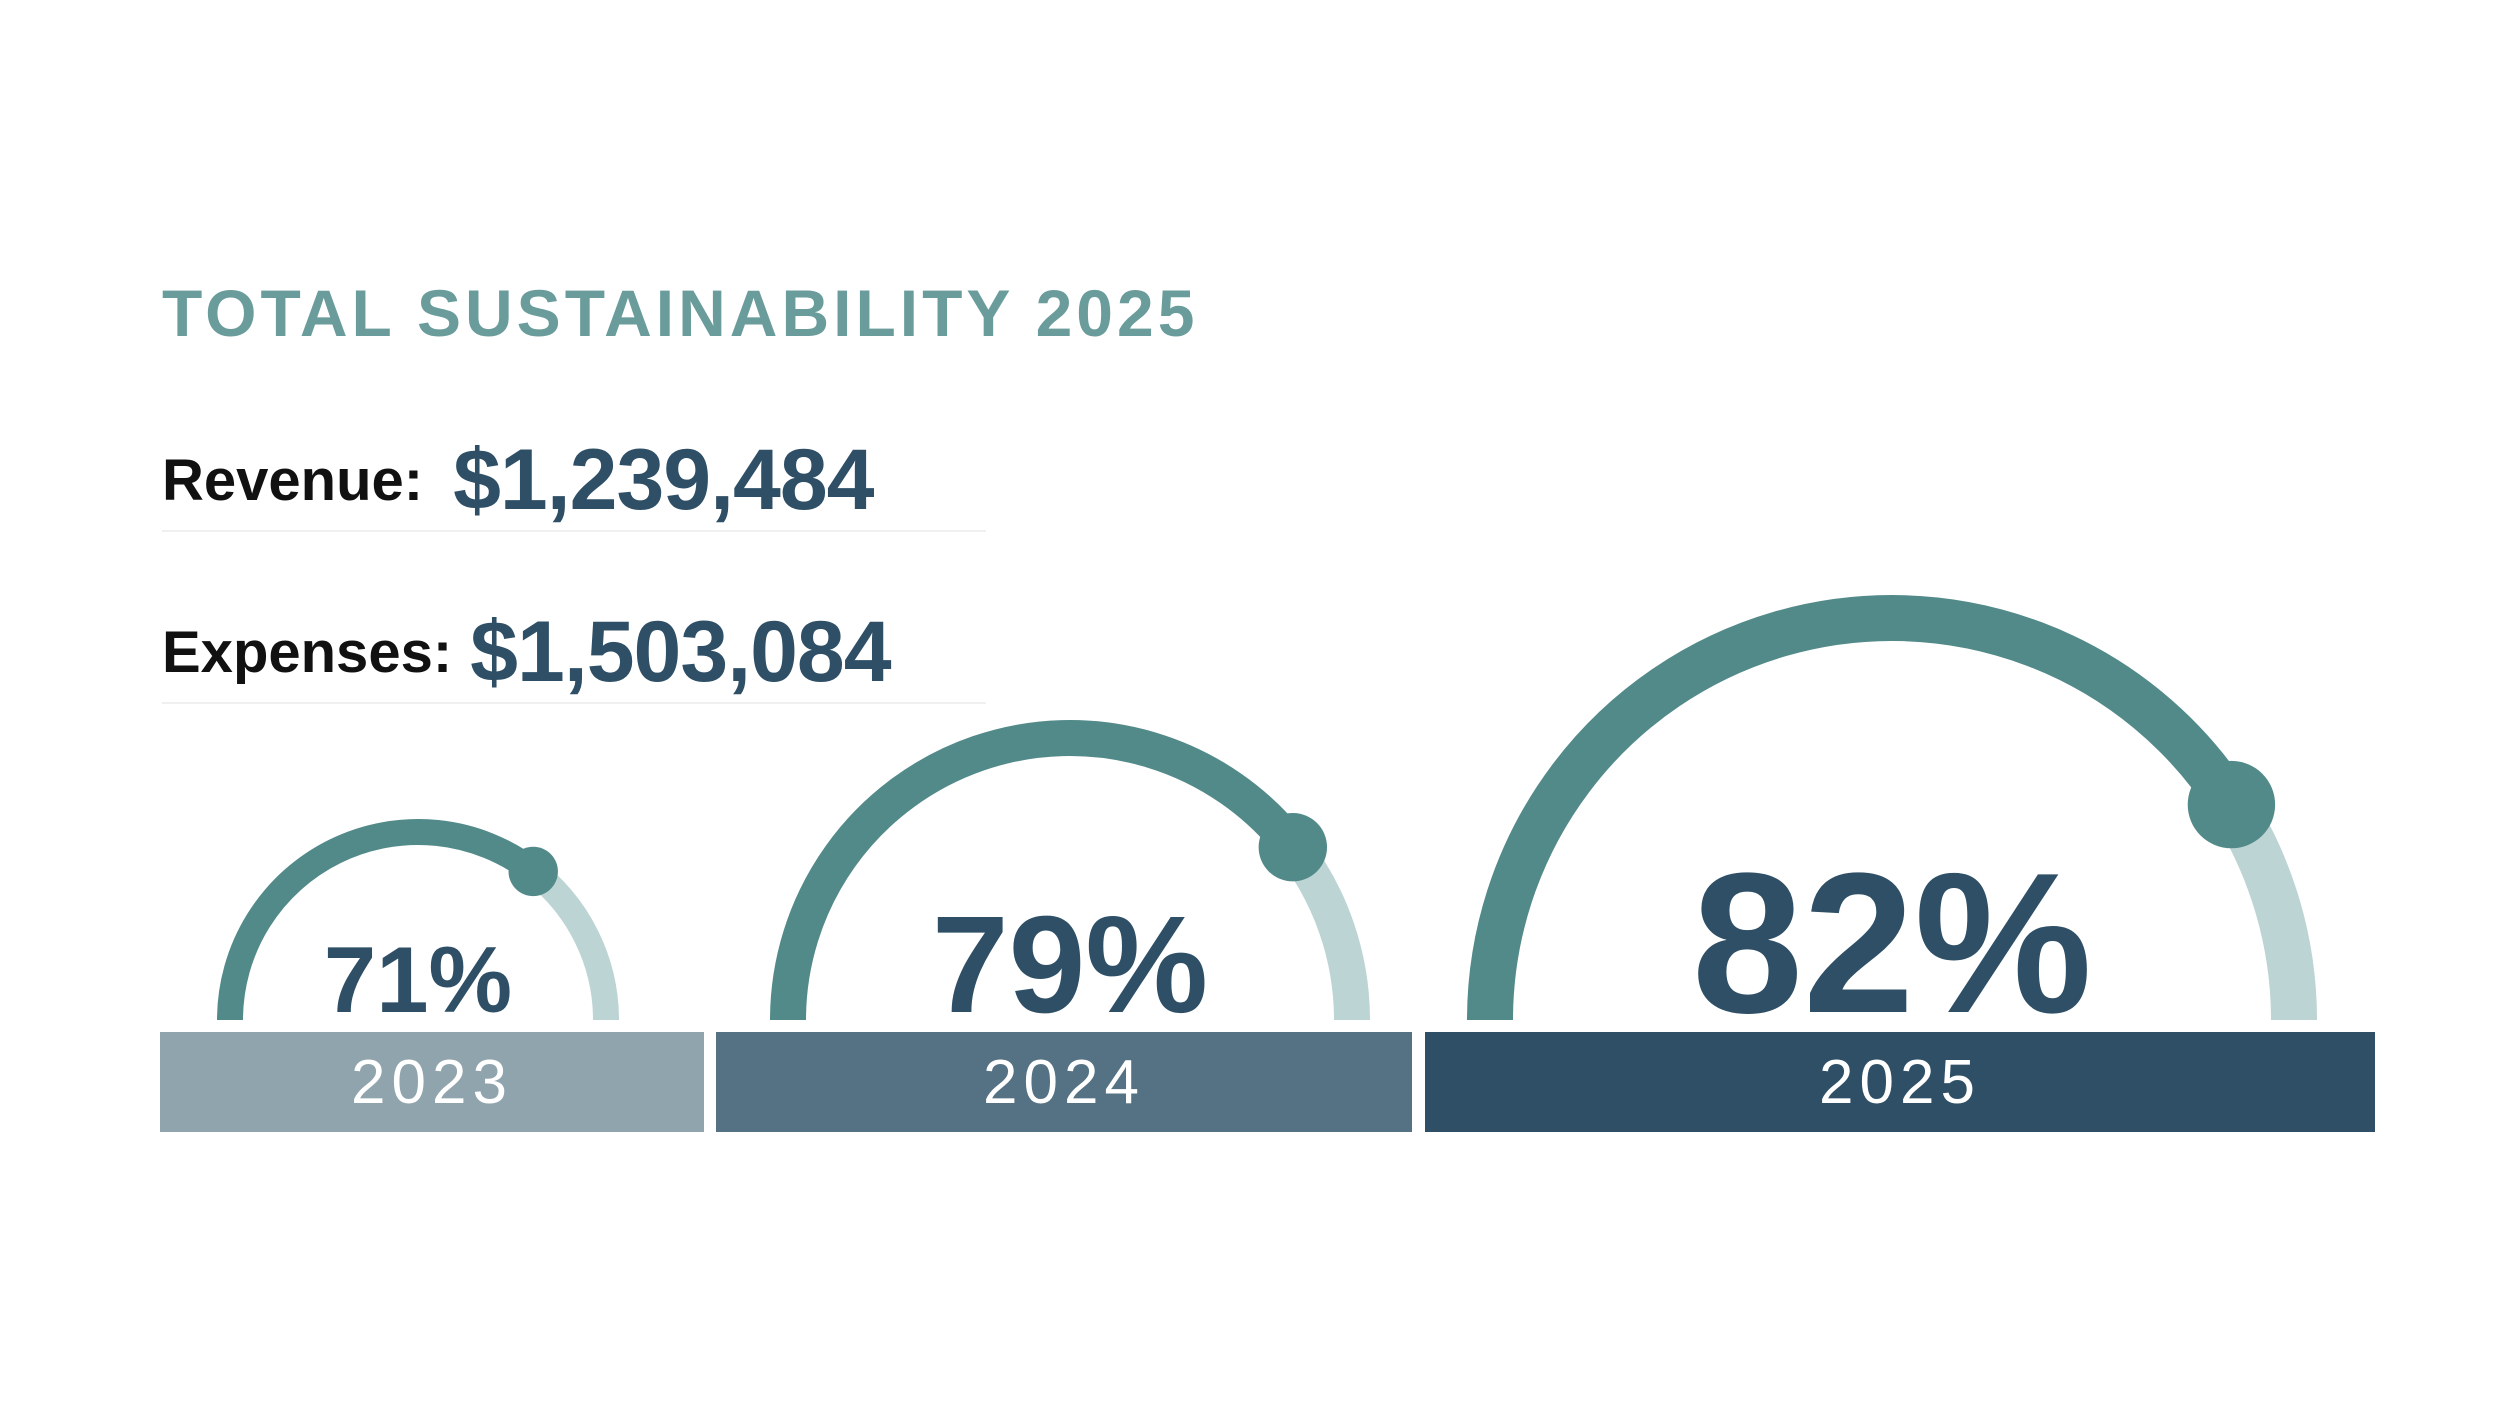 The width and height of the screenshot is (2500, 1406). Describe the element at coordinates (533, 871) in the screenshot. I see `gauge-cap-2023` at that location.